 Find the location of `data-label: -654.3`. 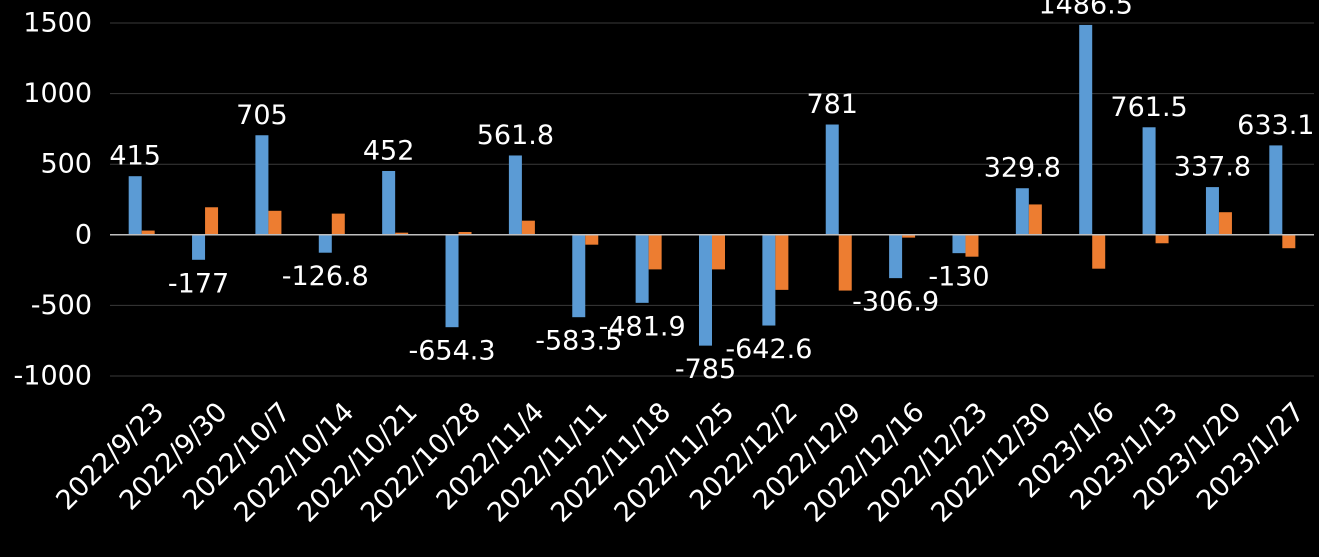

data-label: -654.3 is located at coordinates (452, 351).